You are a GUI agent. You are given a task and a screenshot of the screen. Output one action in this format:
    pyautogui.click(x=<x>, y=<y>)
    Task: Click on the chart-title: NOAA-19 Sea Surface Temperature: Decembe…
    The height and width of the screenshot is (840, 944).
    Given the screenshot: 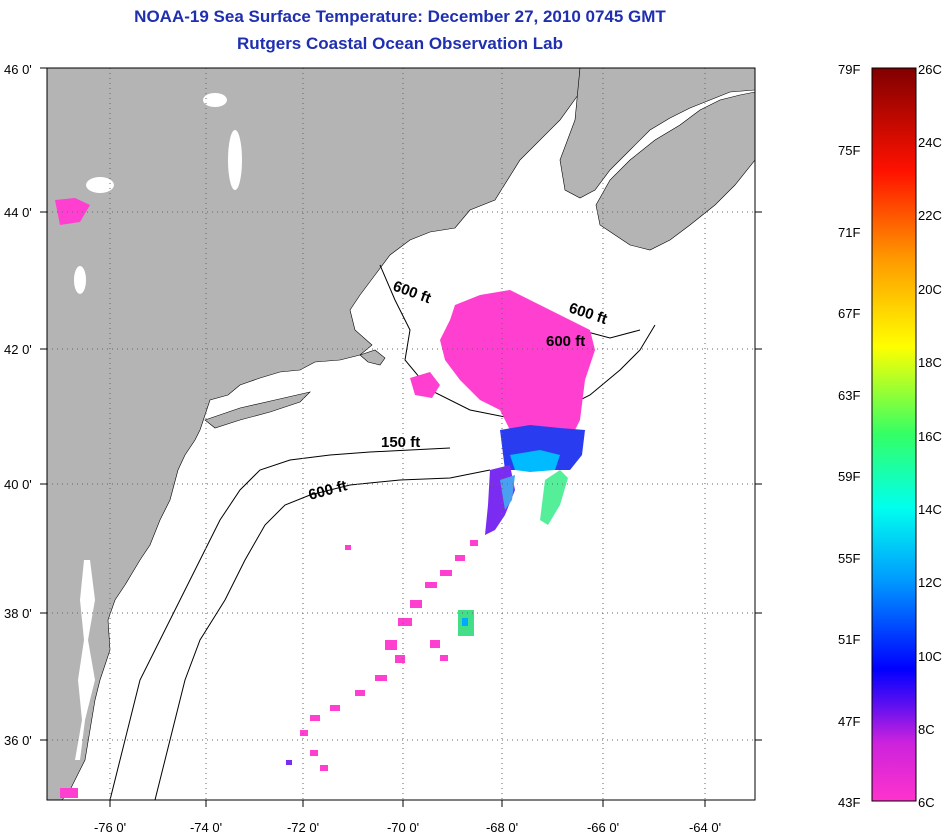 What is the action you would take?
    pyautogui.click(x=400, y=16)
    